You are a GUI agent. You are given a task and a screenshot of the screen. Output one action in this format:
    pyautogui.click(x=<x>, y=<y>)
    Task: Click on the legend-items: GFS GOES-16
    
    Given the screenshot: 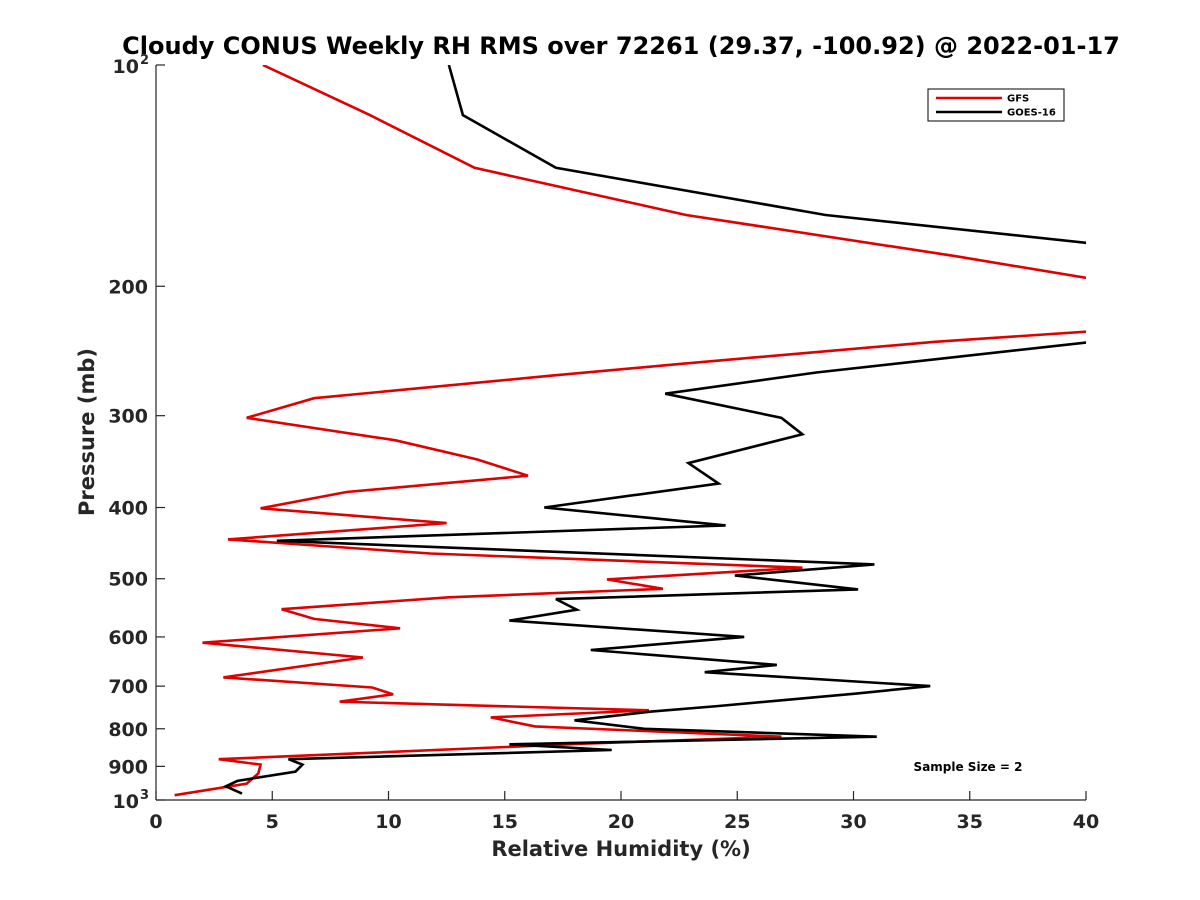 What is the action you would take?
    pyautogui.click(x=996, y=106)
    